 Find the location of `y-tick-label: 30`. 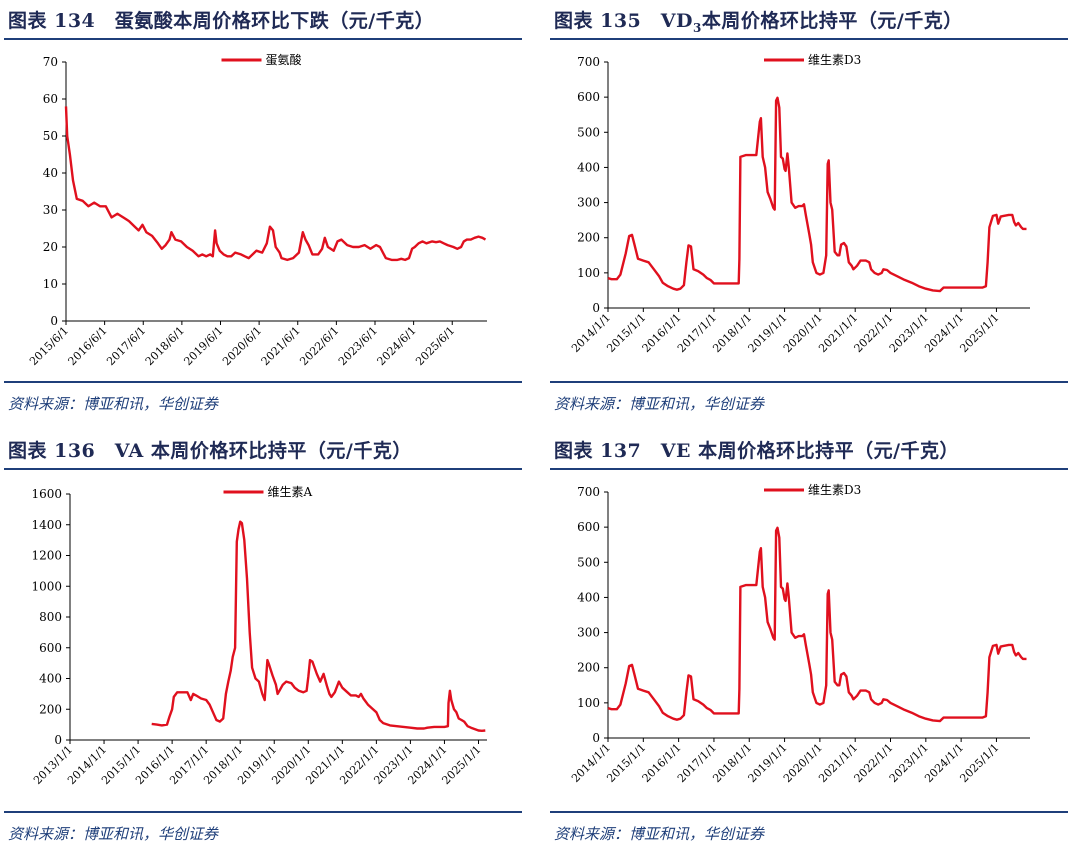

y-tick-label: 30 is located at coordinates (50, 210).